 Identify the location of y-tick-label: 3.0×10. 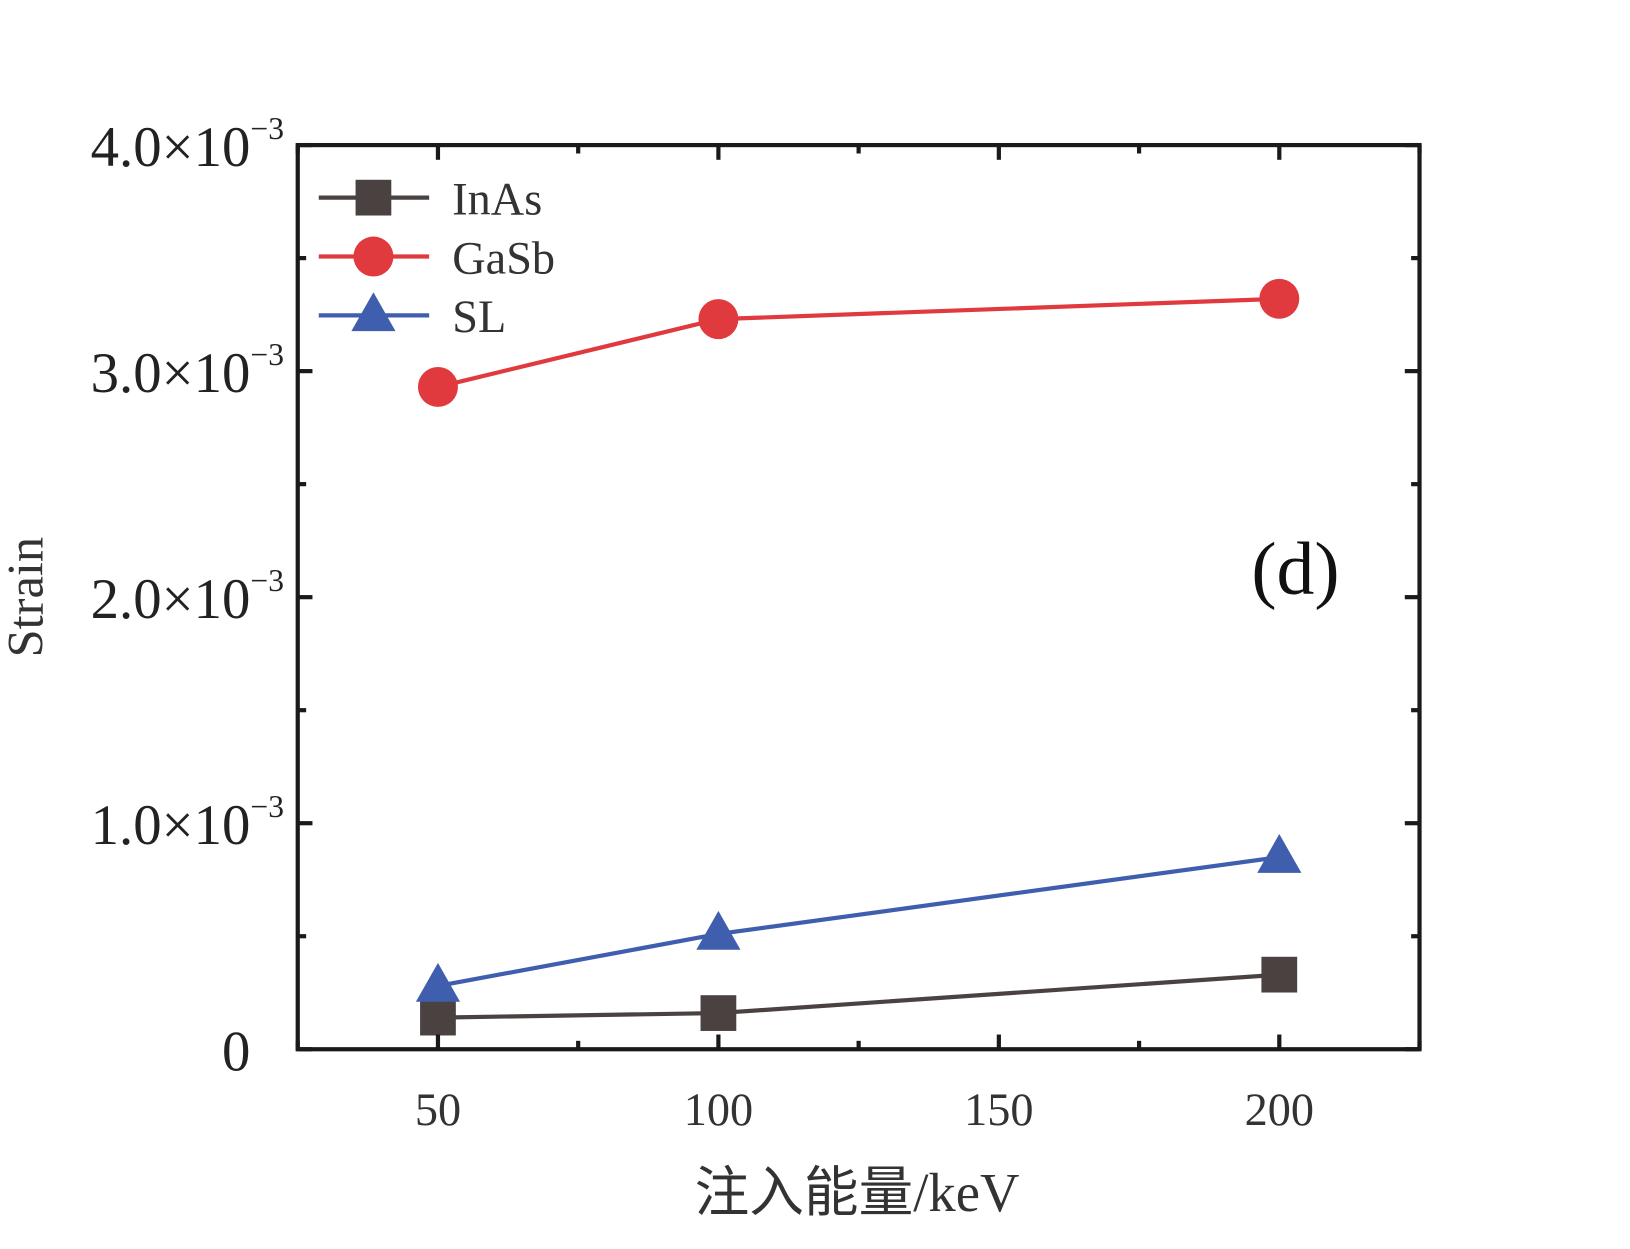
(171, 373).